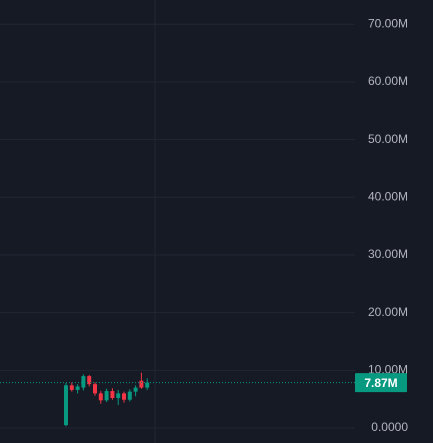 This screenshot has width=433, height=443. What do you see at coordinates (388, 254) in the screenshot?
I see `y-tick-label: 30.00M` at bounding box center [388, 254].